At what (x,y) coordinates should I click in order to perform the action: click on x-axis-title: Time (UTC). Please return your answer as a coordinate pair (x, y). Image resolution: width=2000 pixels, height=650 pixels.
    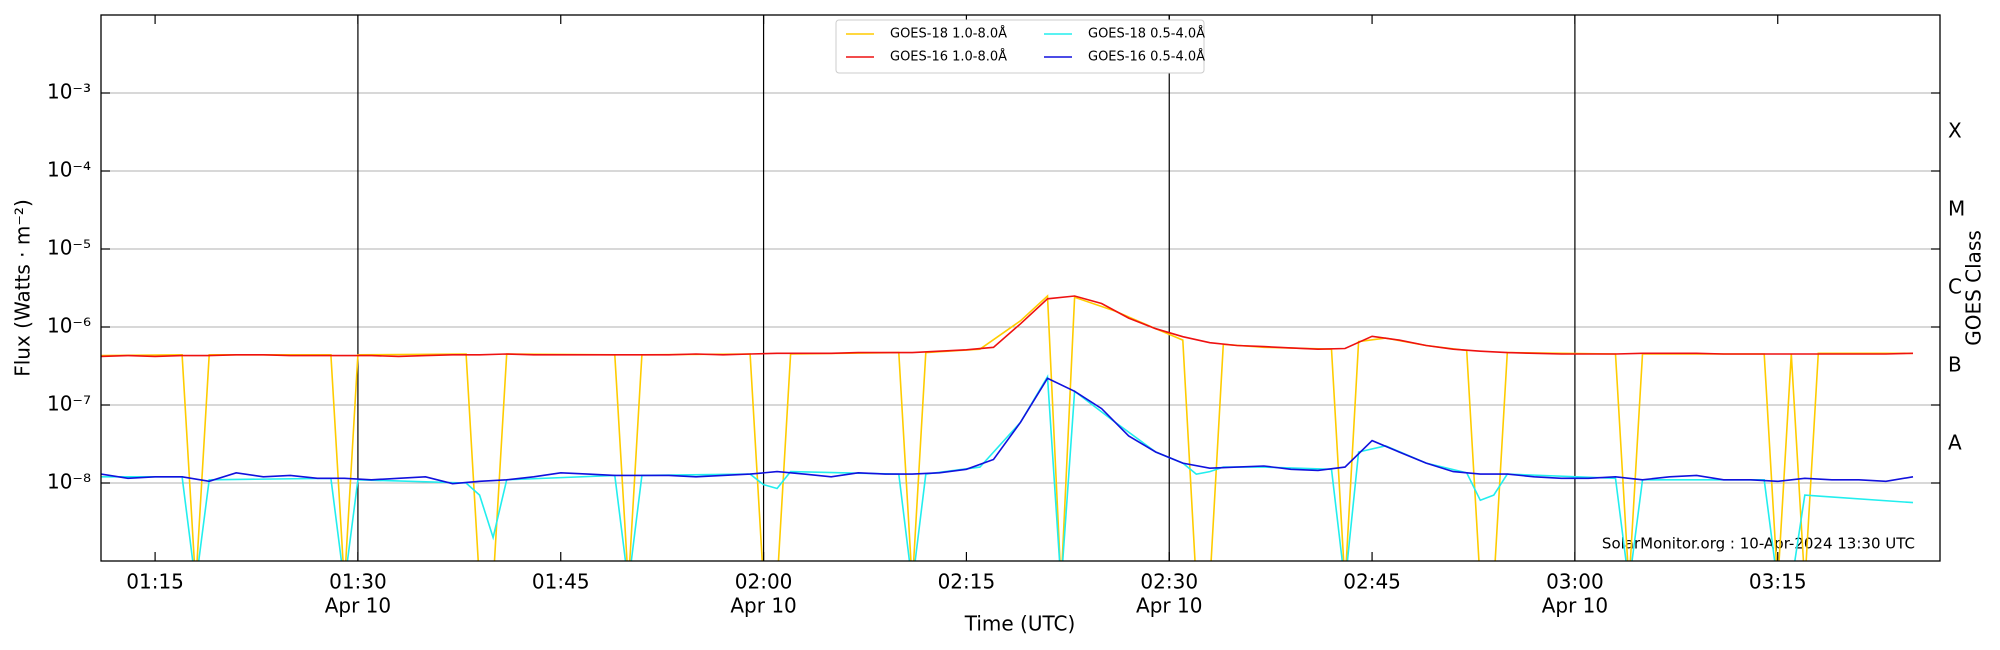
    Looking at the image, I should click on (1020, 624).